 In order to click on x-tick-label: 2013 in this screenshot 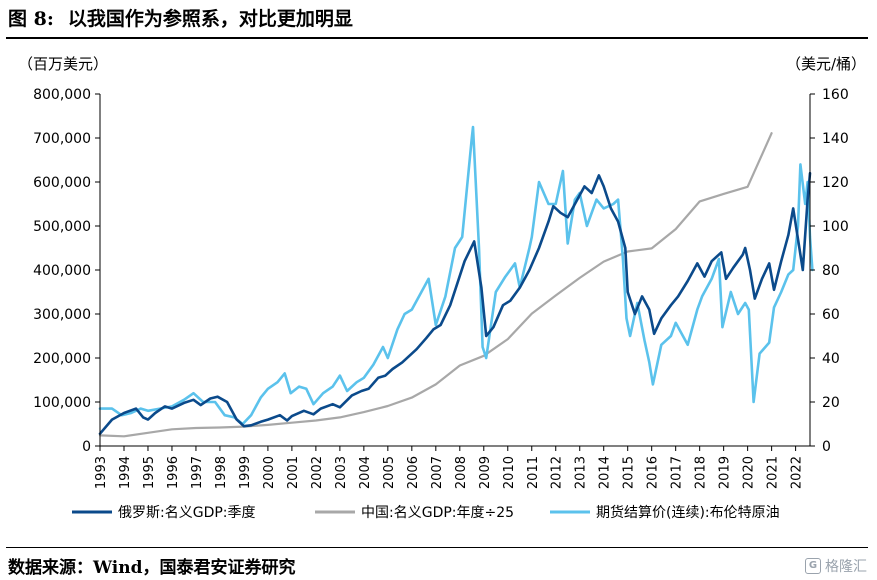, I will do `click(581, 472)`.